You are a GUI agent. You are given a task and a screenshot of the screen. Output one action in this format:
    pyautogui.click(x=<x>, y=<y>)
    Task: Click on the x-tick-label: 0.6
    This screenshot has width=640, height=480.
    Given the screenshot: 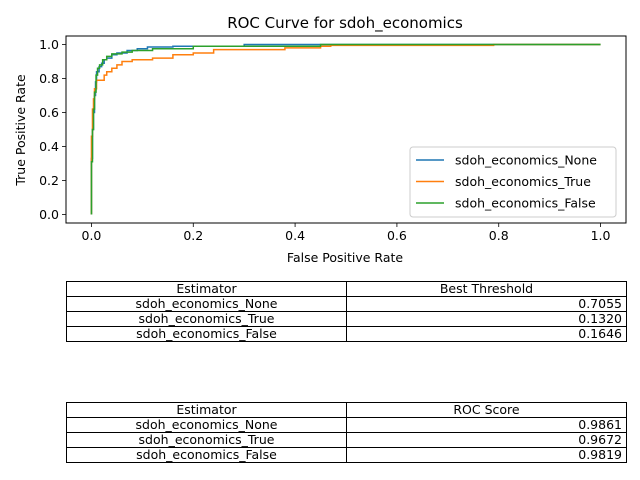 What is the action you would take?
    pyautogui.click(x=397, y=235)
    